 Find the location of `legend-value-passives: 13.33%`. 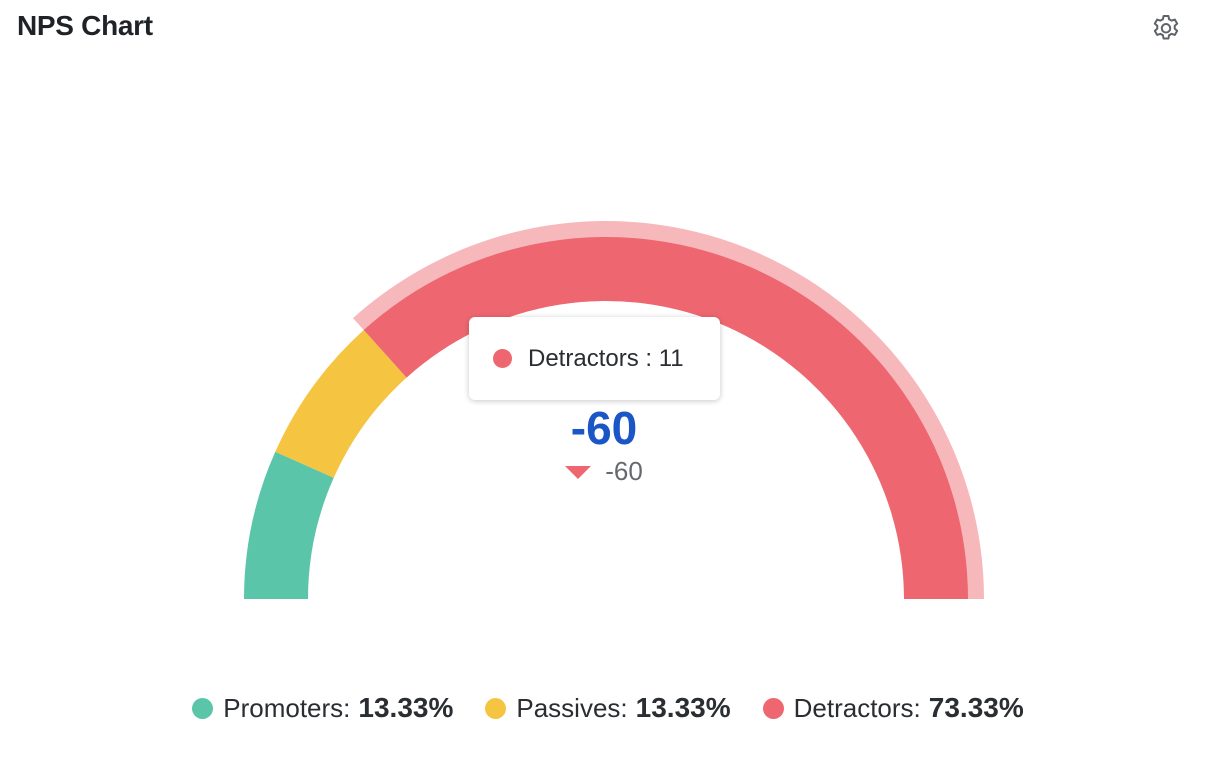

legend-value-passives: 13.33% is located at coordinates (683, 707).